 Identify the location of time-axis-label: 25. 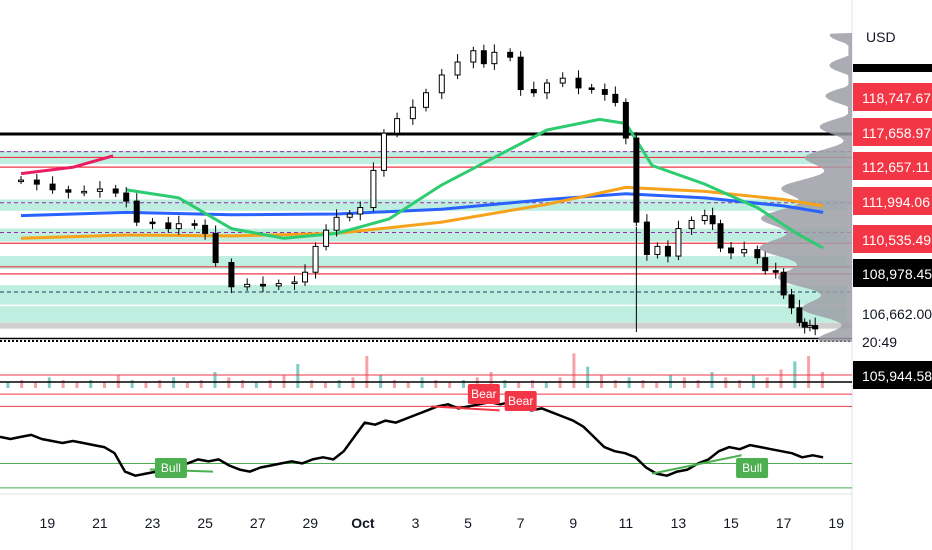
(205, 523).